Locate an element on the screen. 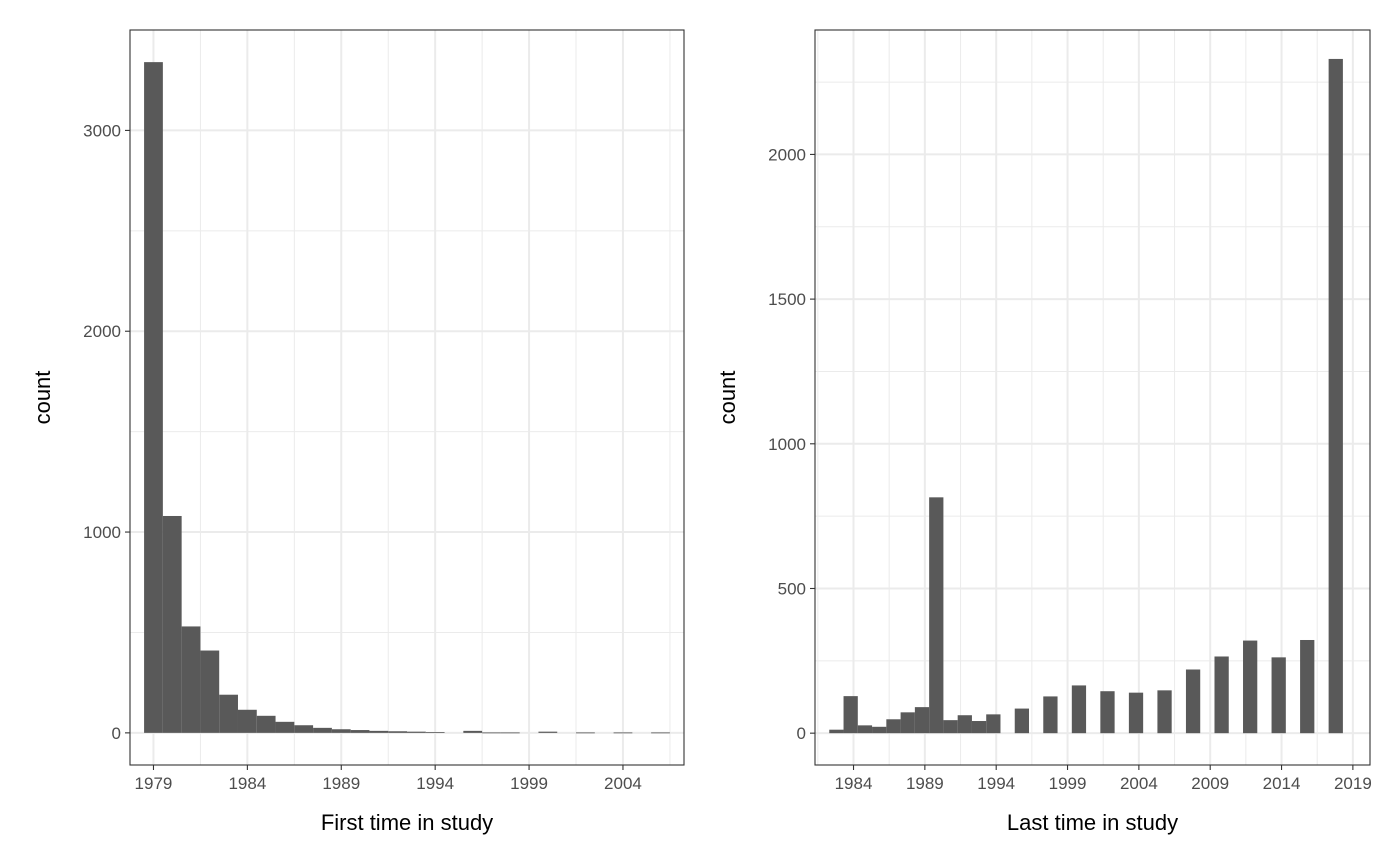 The width and height of the screenshot is (1400, 865). right-x-tick-label: 2019 is located at coordinates (1353, 783).